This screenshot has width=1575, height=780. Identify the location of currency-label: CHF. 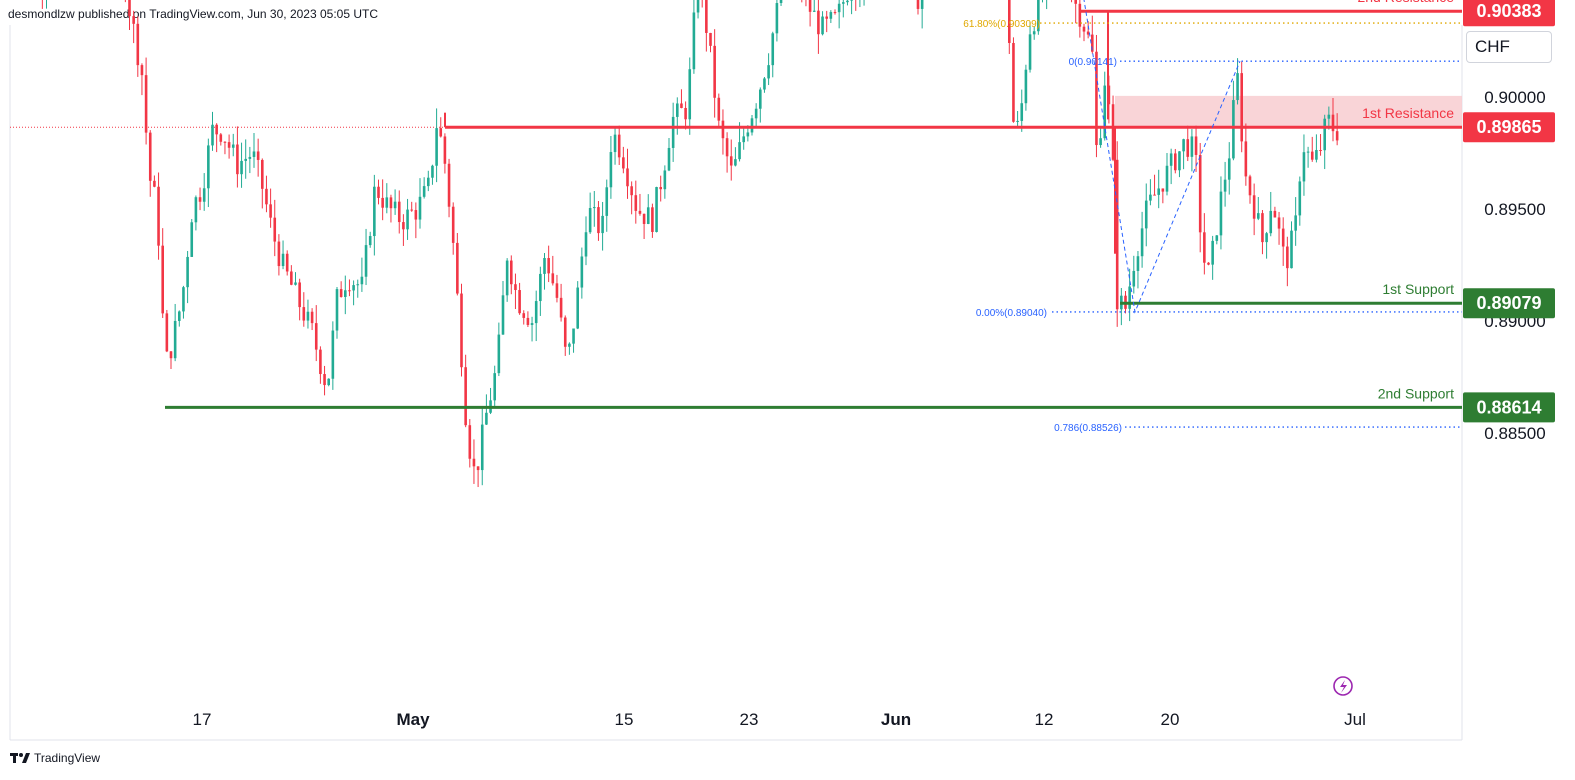
(1492, 46).